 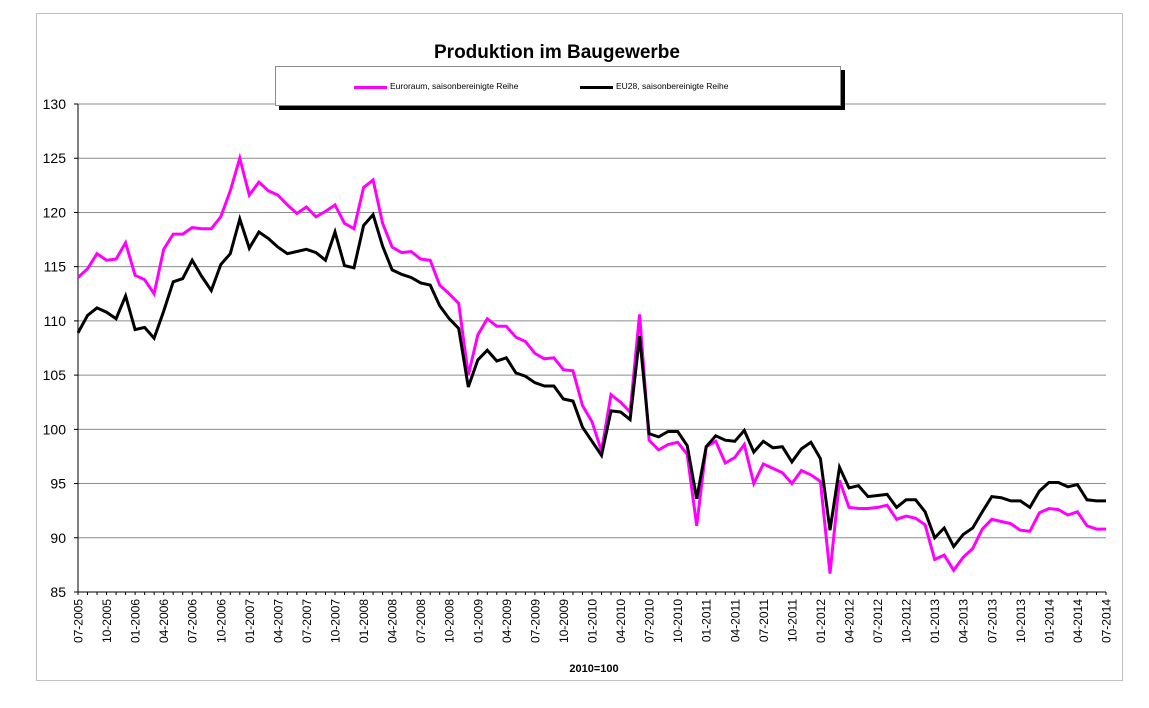 I want to click on x-tick-label: 01-2014, so click(x=1049, y=621).